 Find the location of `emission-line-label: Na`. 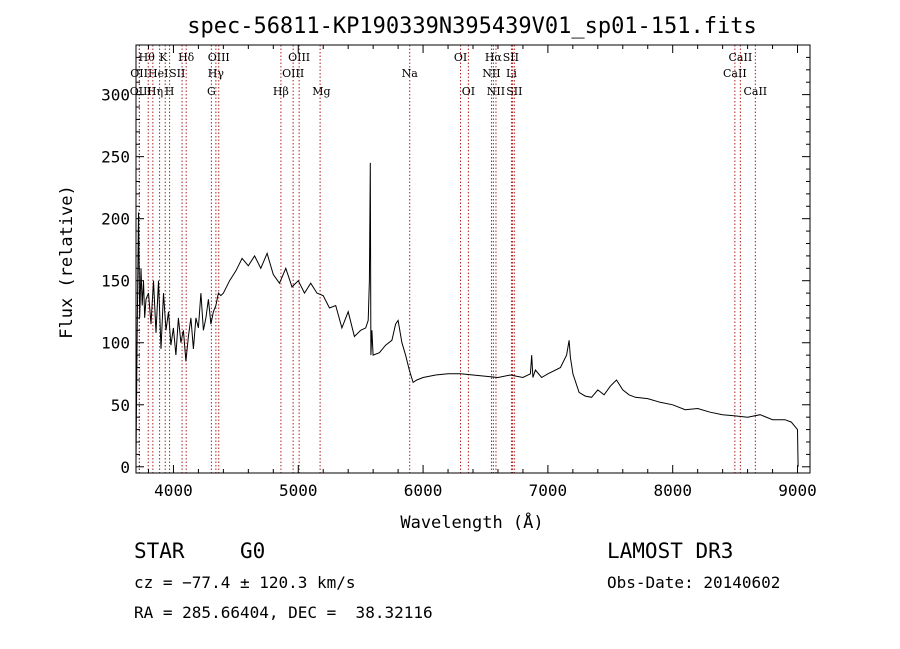

emission-line-label: Na is located at coordinates (410, 73).